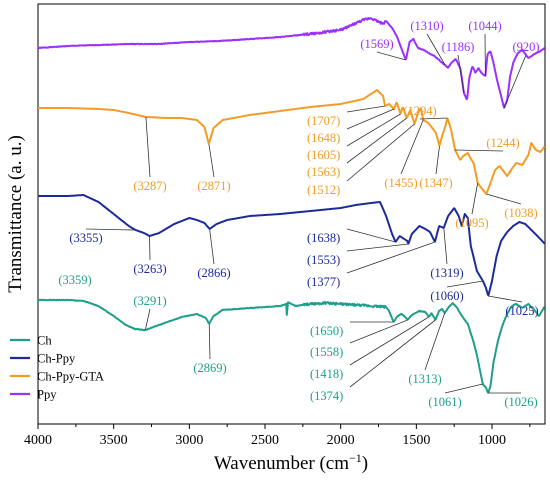  Describe the element at coordinates (484, 26) in the screenshot. I see `peak-label: (1044)` at that location.